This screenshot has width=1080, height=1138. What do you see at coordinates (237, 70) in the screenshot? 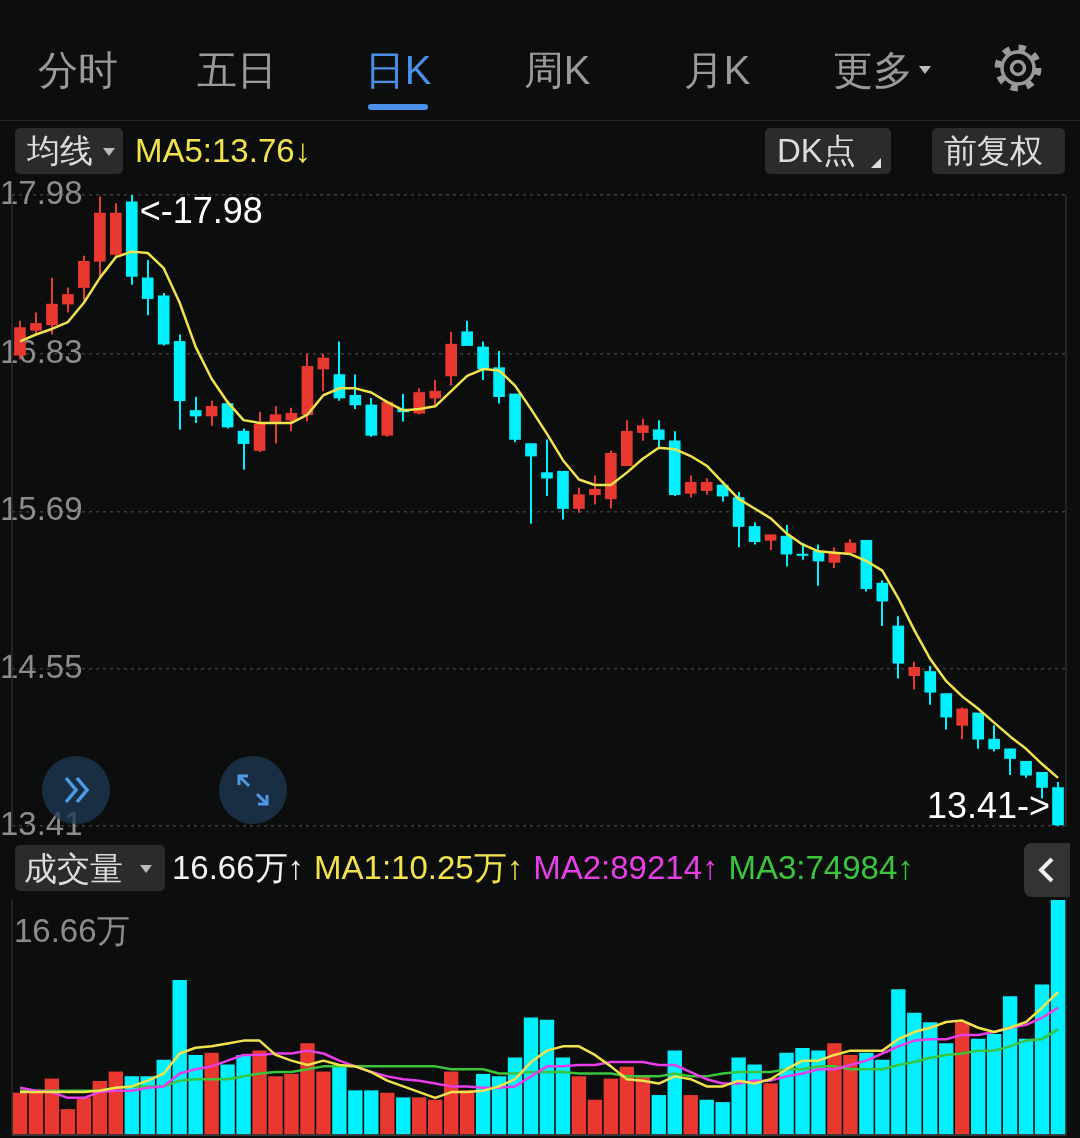
I see `text: 五日` at bounding box center [237, 70].